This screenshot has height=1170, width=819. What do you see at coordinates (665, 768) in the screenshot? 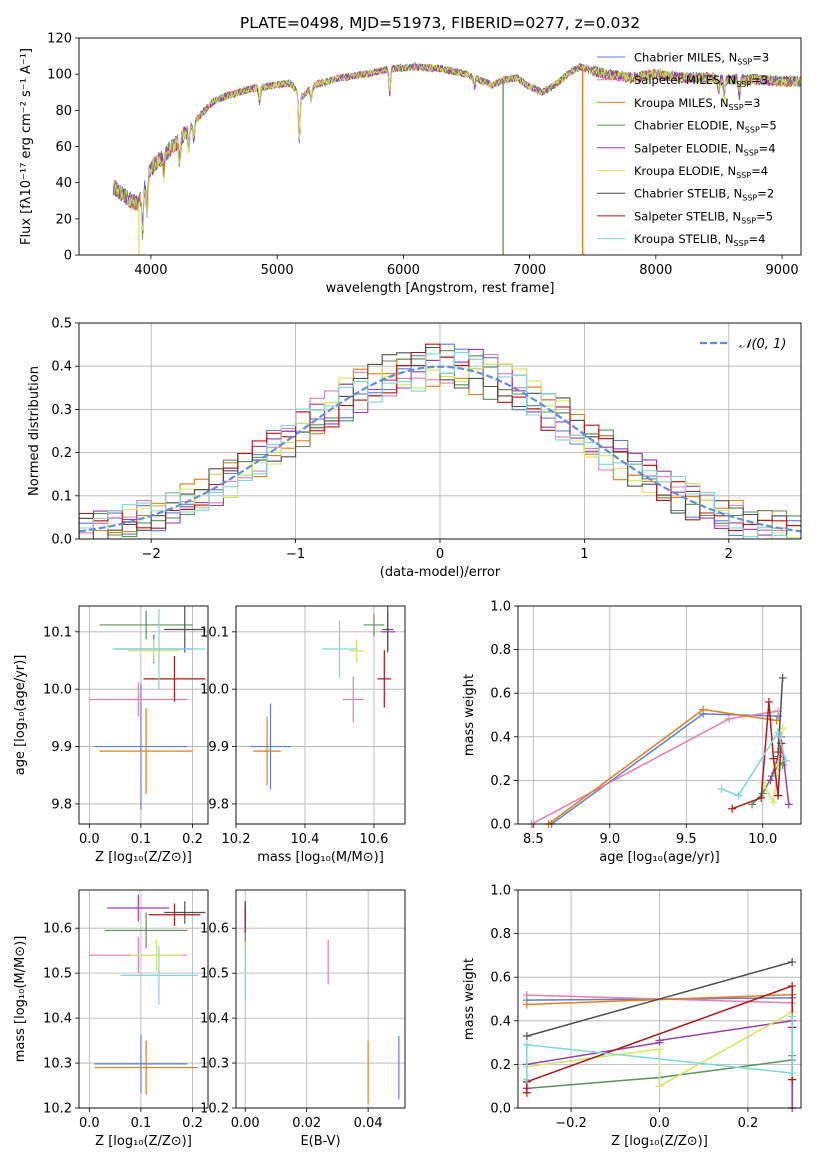
I see `line-chabrier_miles` at bounding box center [665, 768].